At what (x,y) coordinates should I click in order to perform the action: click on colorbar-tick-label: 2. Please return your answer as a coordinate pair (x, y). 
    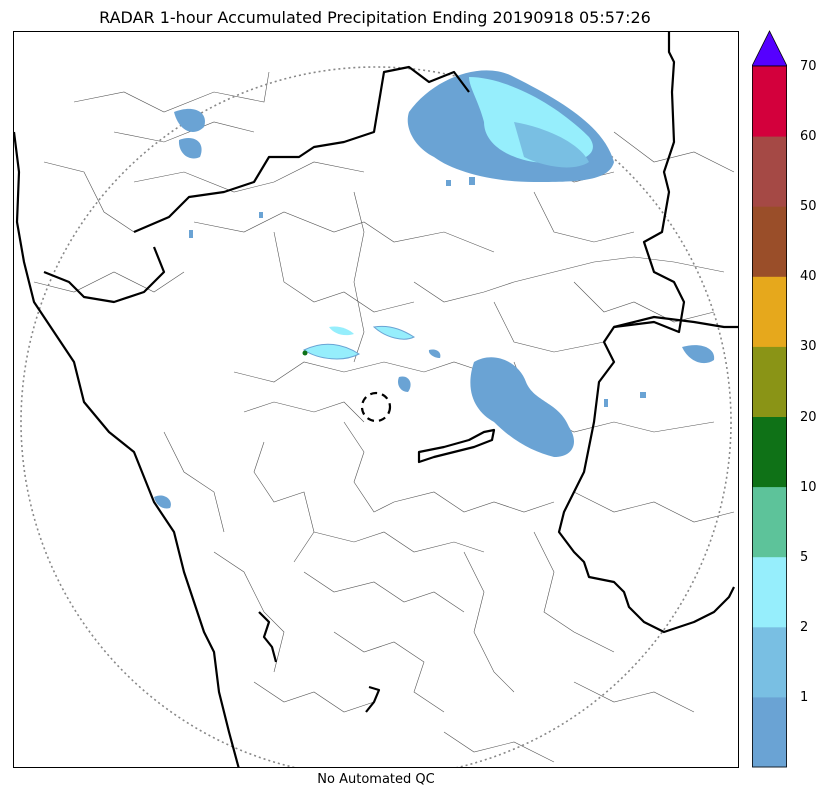
    Looking at the image, I should click on (804, 627).